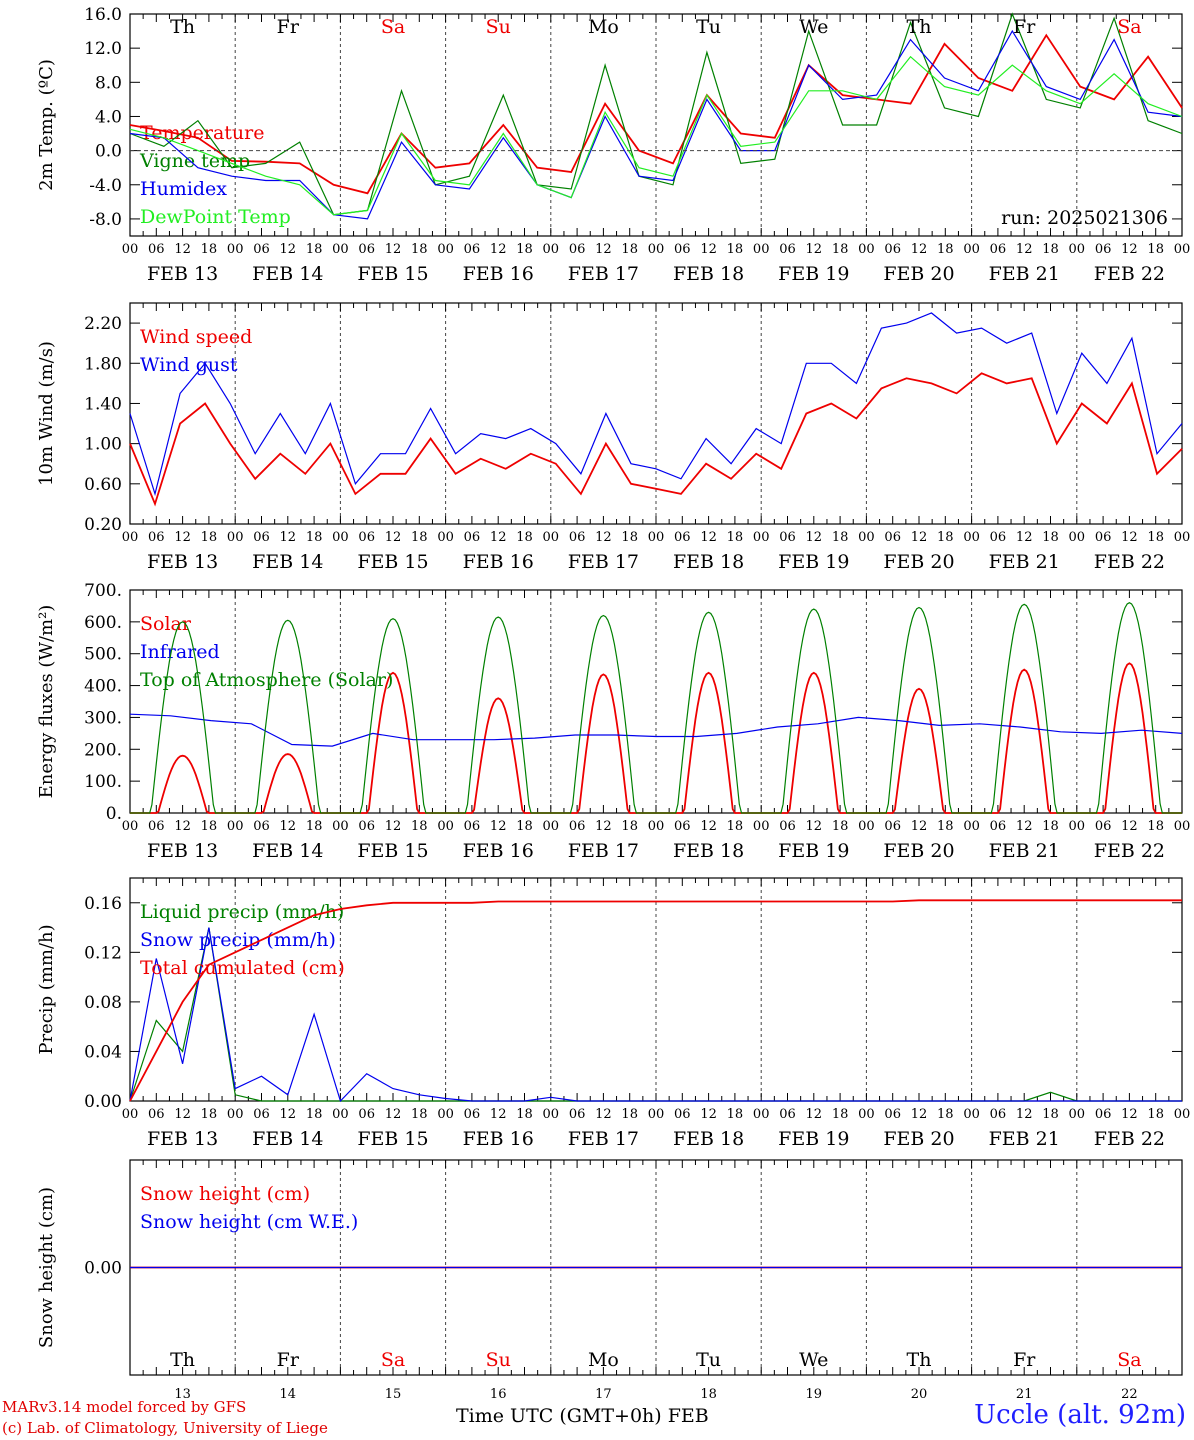  Describe the element at coordinates (103, 782) in the screenshot. I see `y-tick-label: 100.` at that location.